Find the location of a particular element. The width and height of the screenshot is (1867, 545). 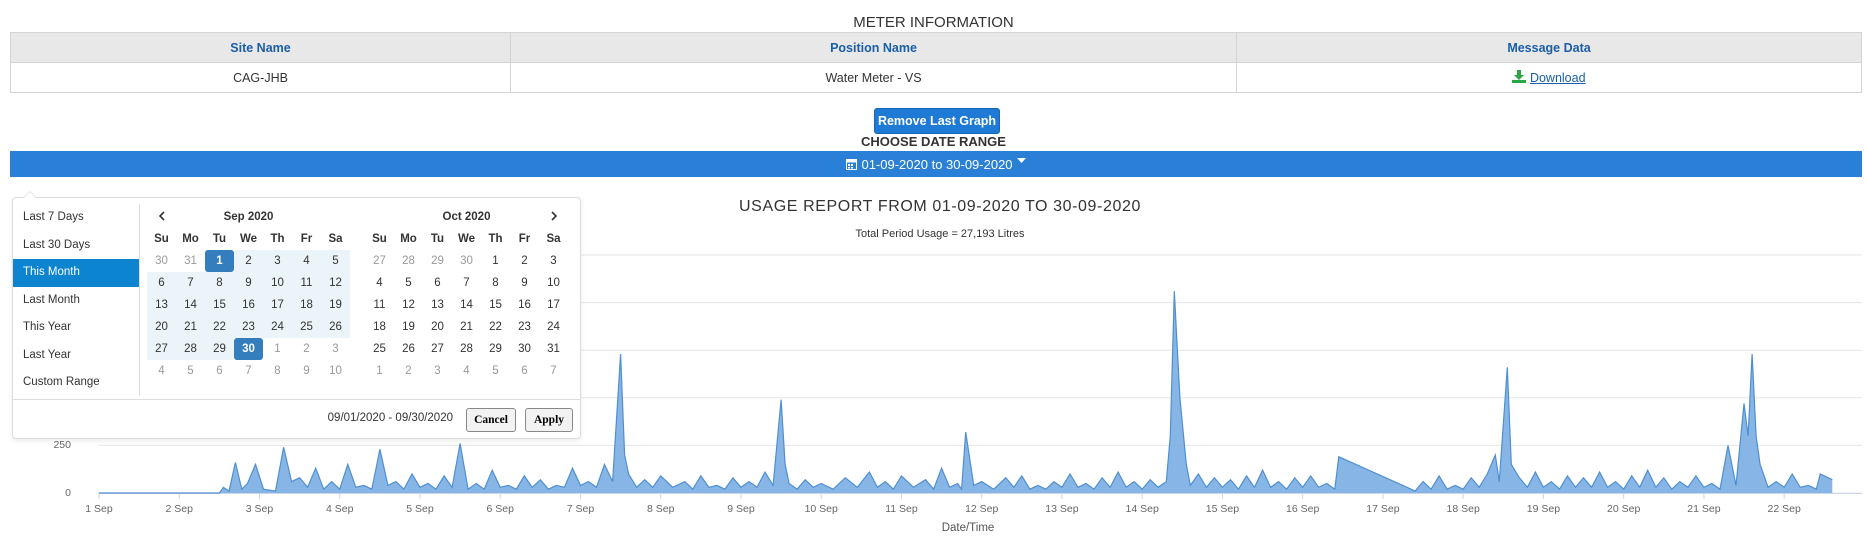

date-range-selector: 01-09-2020 to 30-09-2020 is located at coordinates (936, 164).